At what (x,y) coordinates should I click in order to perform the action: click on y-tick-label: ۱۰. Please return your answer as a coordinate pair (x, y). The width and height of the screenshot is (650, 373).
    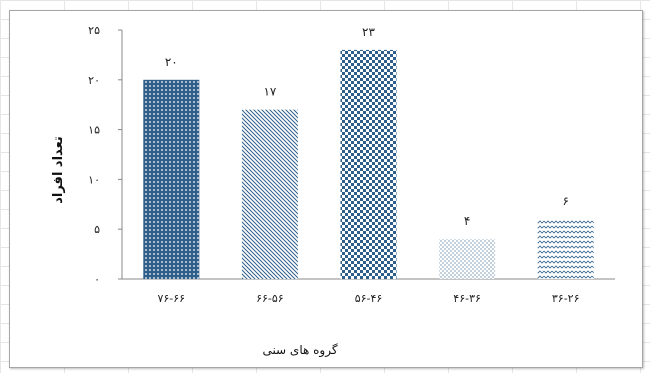
    Looking at the image, I should click on (94, 179).